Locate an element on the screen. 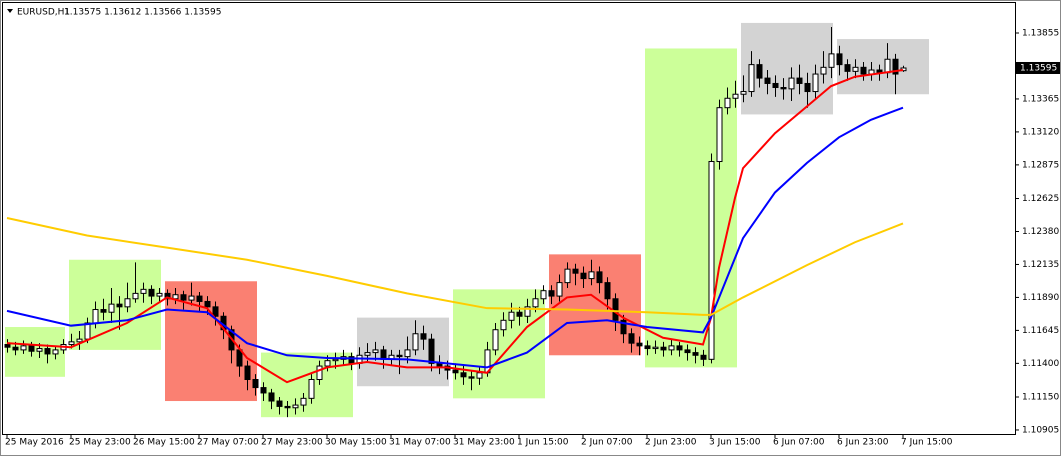 The image size is (1061, 456). x-tick-label: 26 May 15:00 is located at coordinates (164, 443).